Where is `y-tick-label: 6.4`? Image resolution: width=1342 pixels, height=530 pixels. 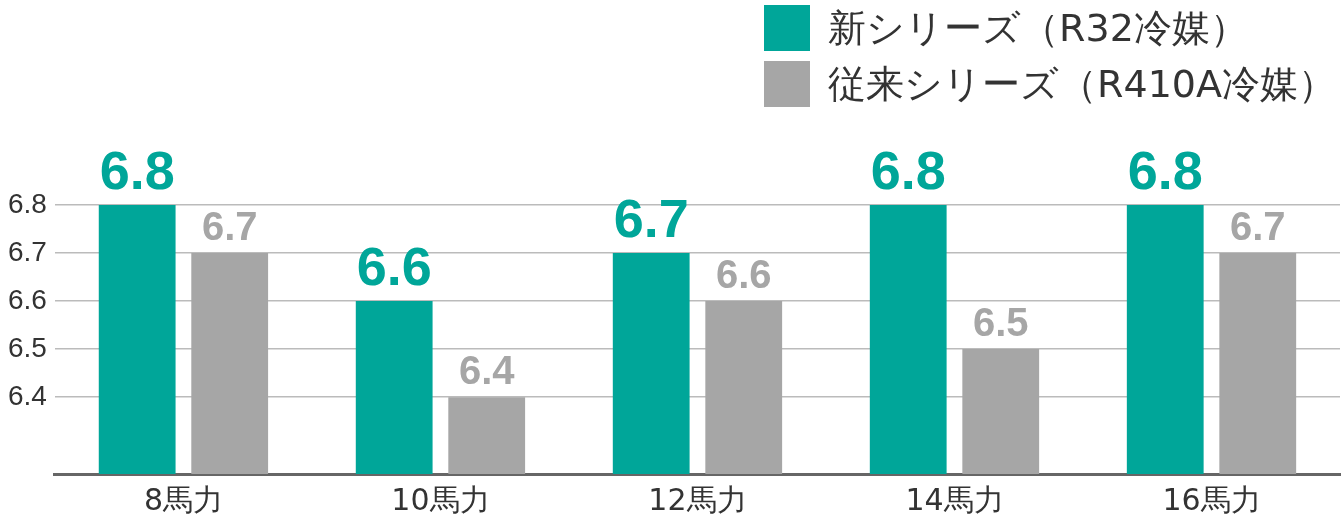
y-tick-label: 6.4 is located at coordinates (27, 395).